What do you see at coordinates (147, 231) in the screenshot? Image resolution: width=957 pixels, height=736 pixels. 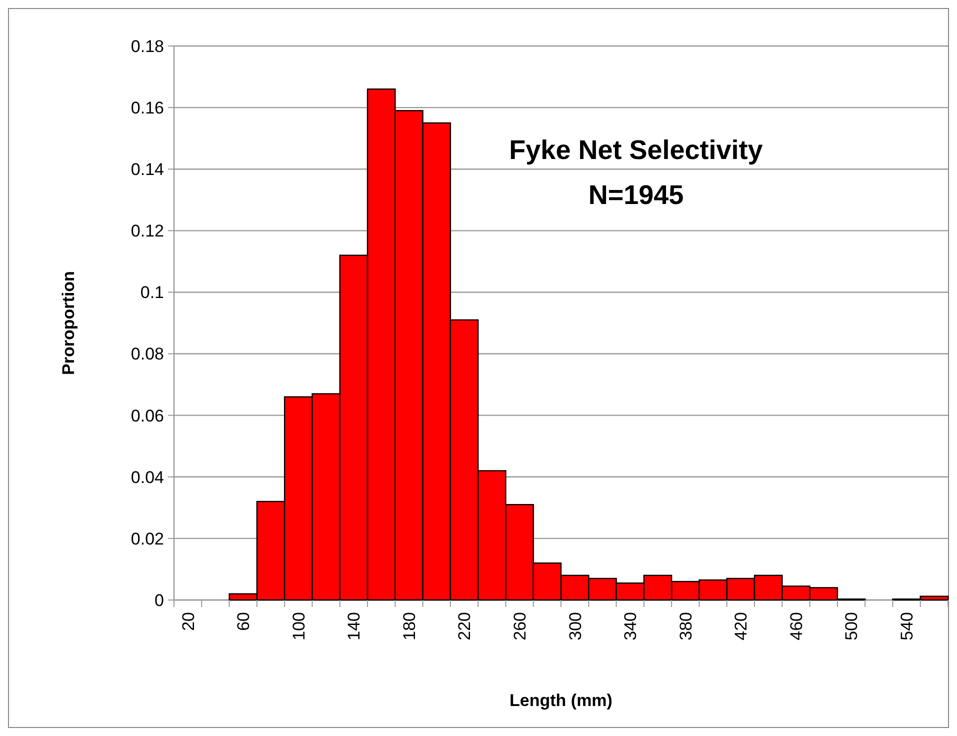 I see `y-tick-label: 0.12` at bounding box center [147, 231].